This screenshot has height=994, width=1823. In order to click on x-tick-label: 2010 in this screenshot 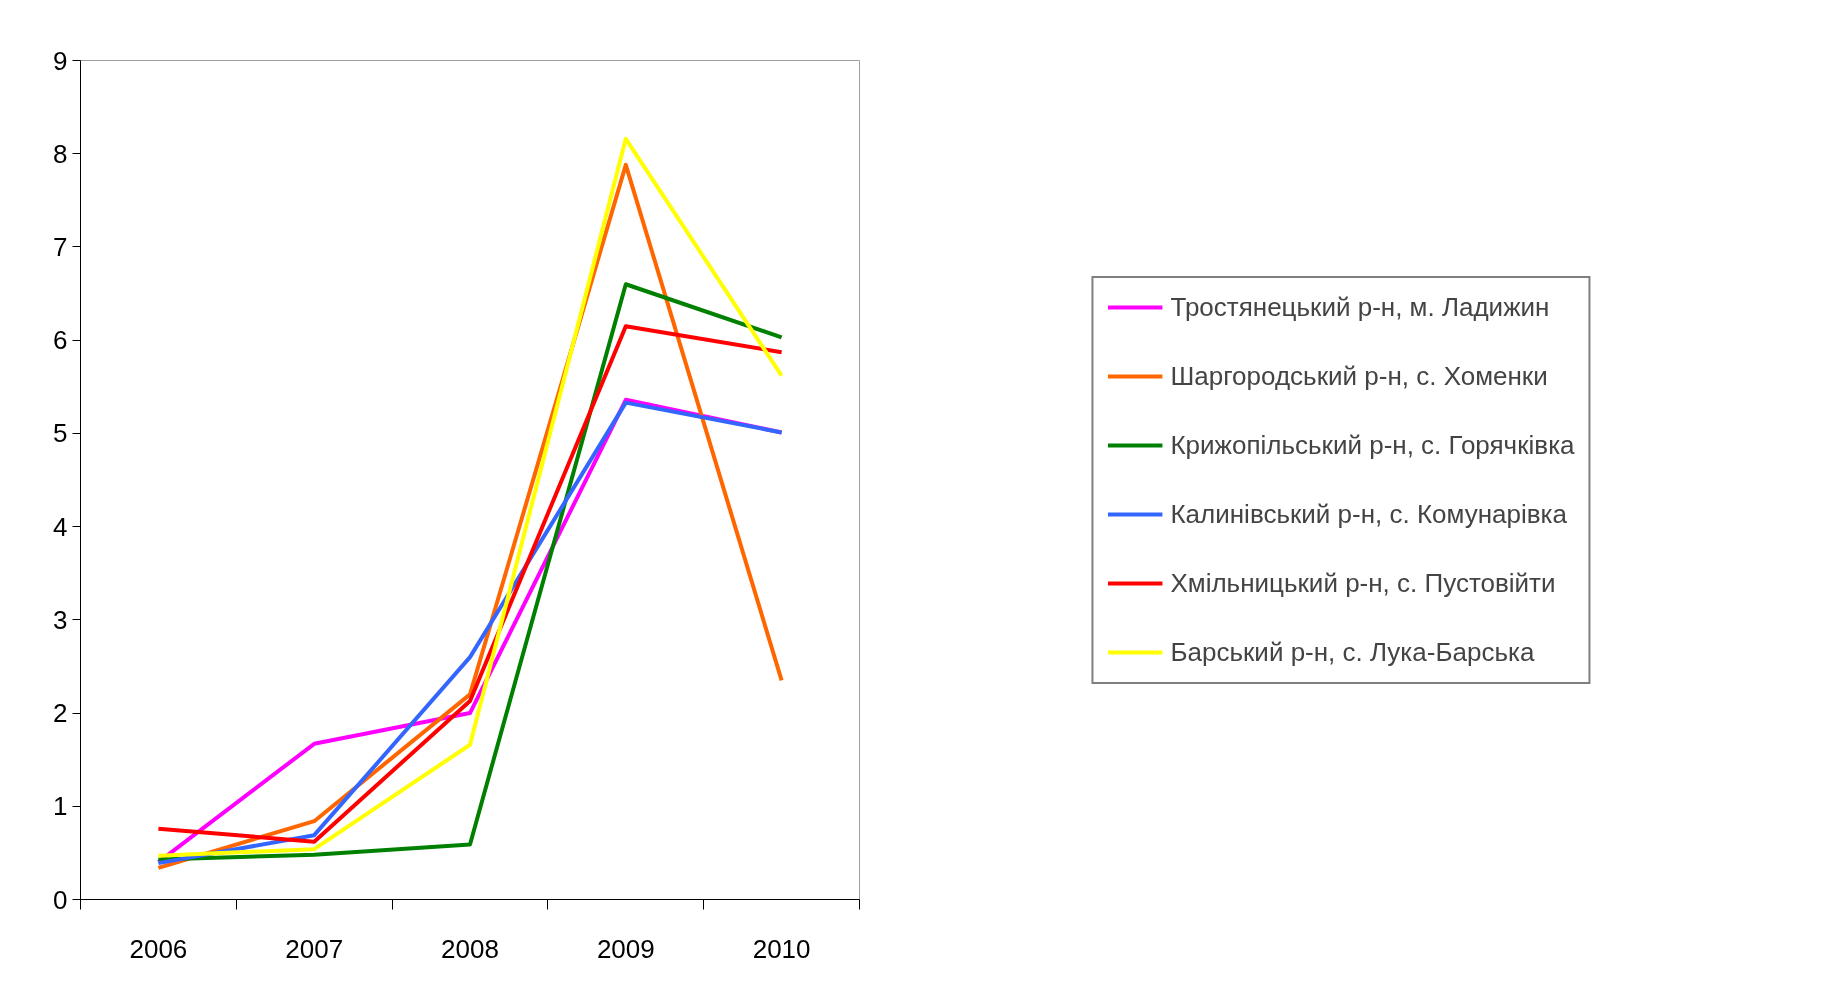, I will do `click(781, 948)`.